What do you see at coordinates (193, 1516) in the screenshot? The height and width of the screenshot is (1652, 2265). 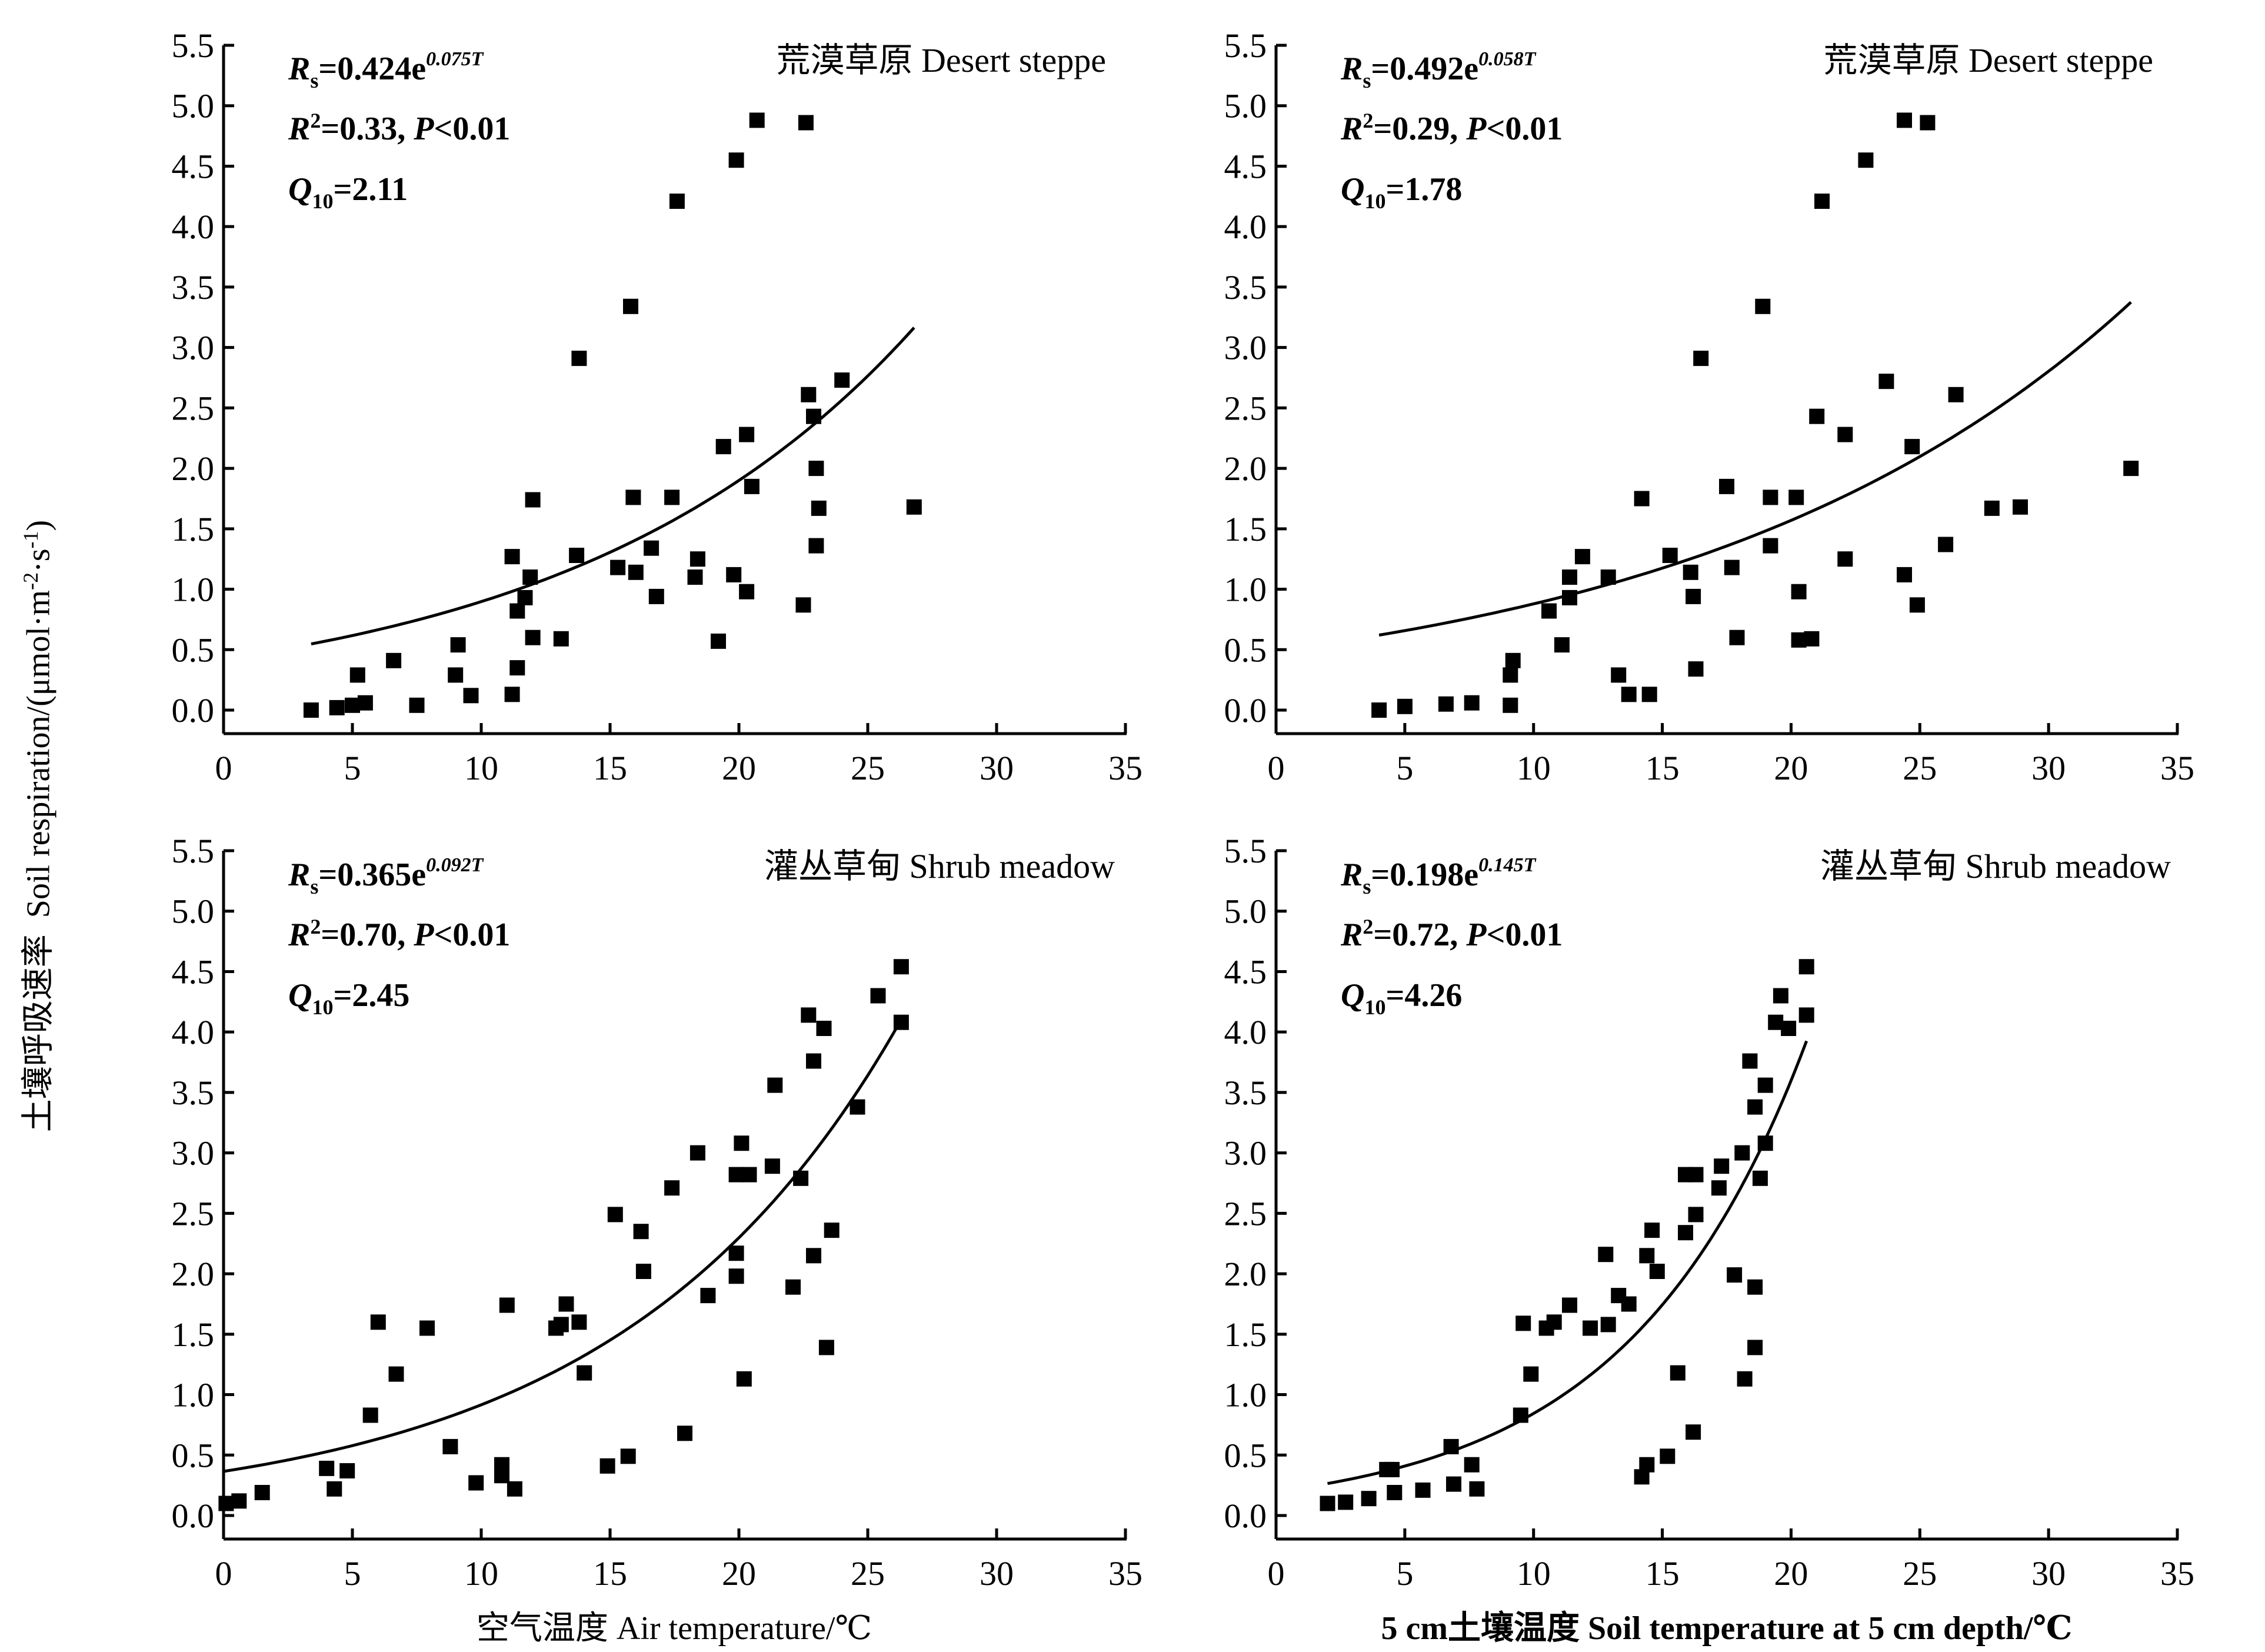 I see `y-tick-label: 0.0` at bounding box center [193, 1516].